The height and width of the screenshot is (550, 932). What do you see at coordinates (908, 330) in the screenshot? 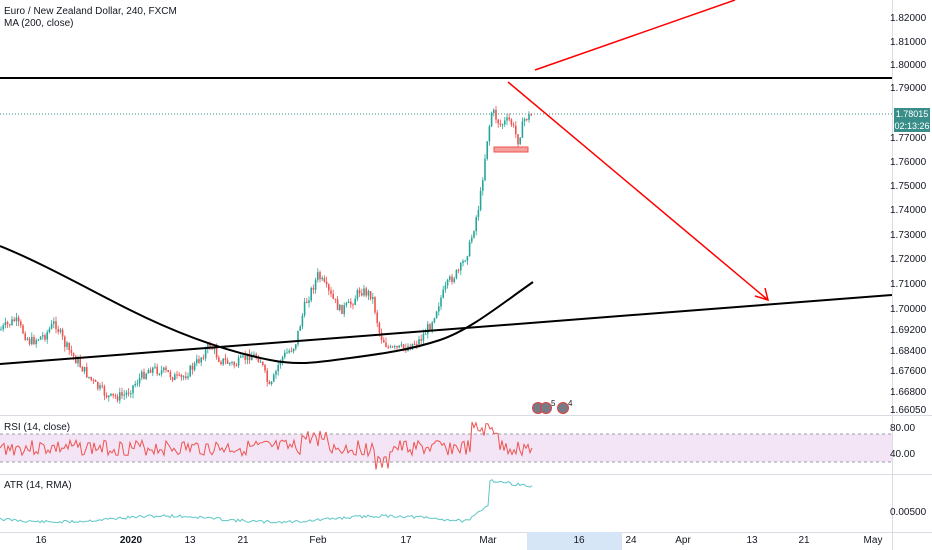
I see `price-scale-label: 1.69200` at bounding box center [908, 330].